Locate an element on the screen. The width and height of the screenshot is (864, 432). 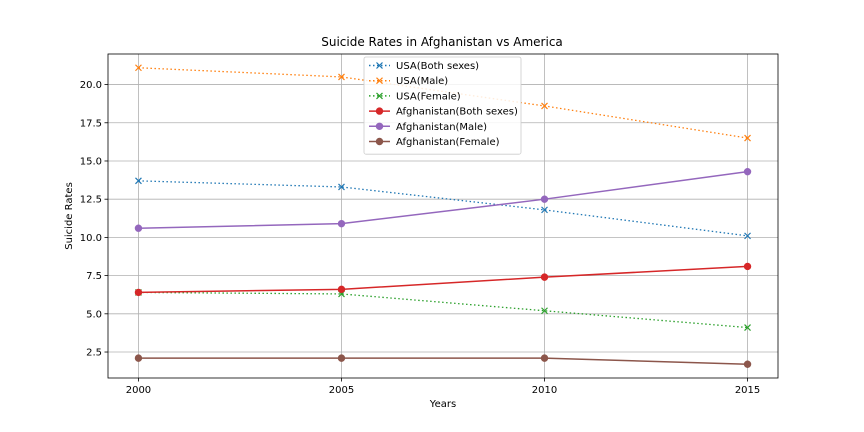
legend-item: USA(Female) is located at coordinates (415, 96).